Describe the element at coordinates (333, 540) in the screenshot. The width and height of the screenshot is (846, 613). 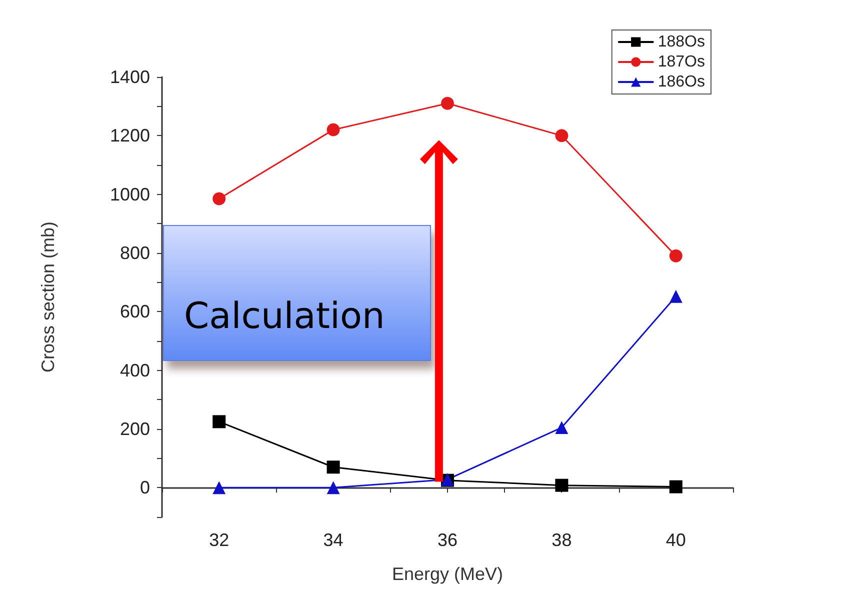
I see `x-tick-label: 34` at that location.